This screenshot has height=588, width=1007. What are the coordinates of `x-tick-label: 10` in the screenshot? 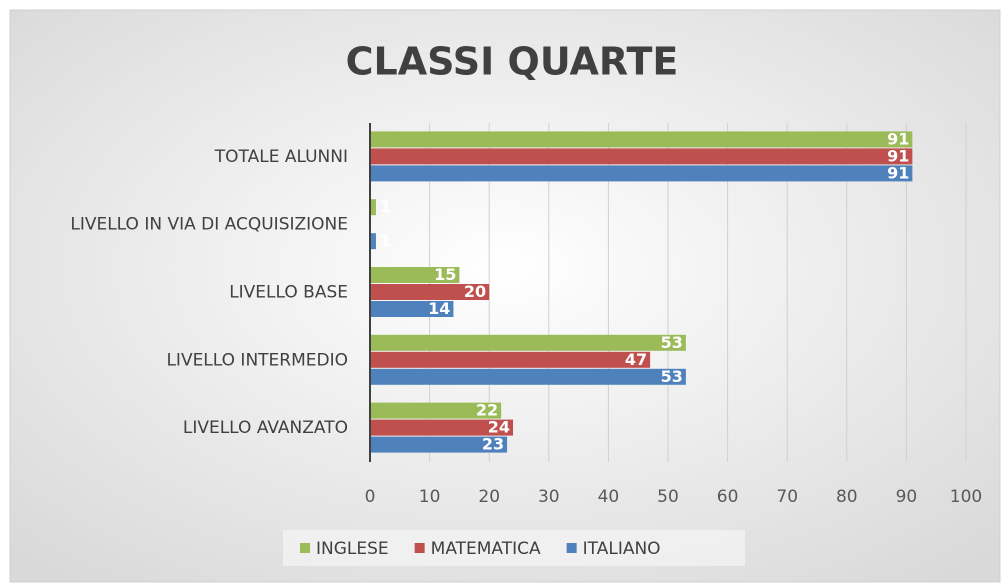 It's located at (430, 497).